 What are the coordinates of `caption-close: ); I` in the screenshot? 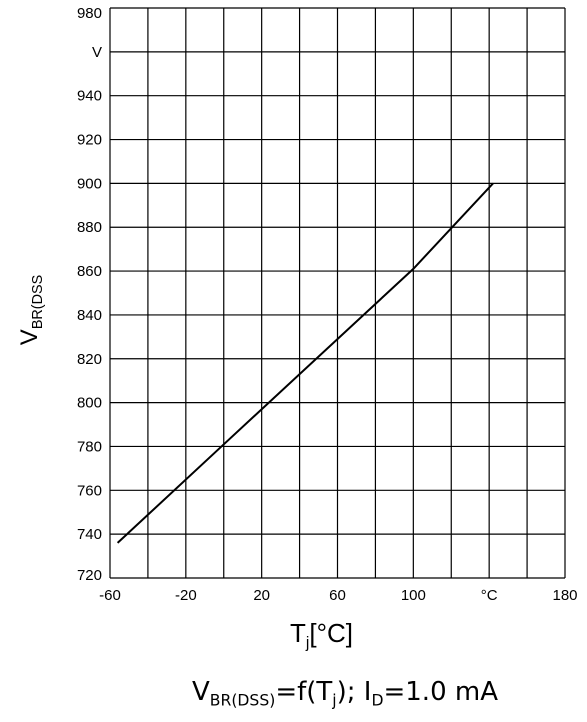 It's located at (354, 692).